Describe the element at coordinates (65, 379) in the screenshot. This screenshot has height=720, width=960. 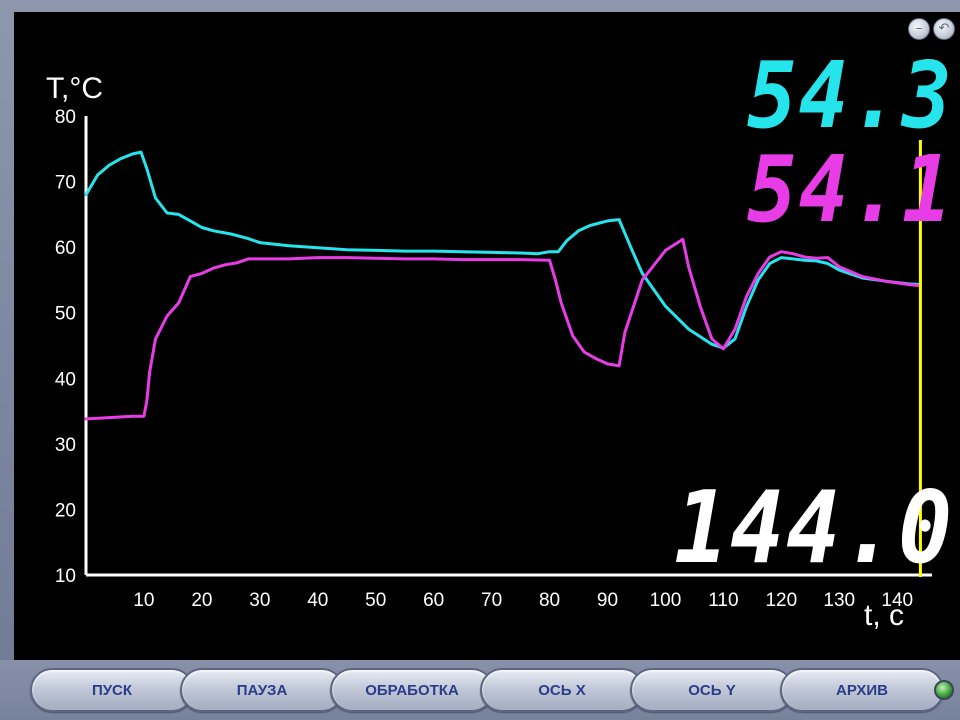
I see `y-tick-label: 40` at that location.